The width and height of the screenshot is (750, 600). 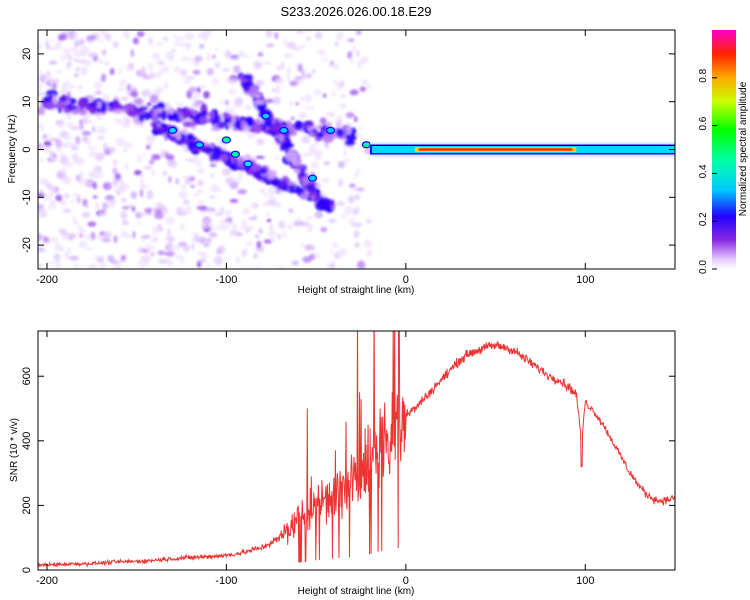 I want to click on snr-x-tick-label: 100, so click(x=585, y=581).